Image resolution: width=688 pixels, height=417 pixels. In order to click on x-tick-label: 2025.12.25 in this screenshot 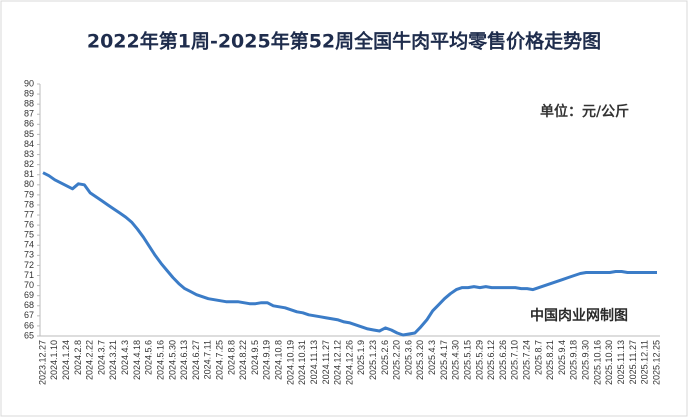, I will do `click(656, 362)`.